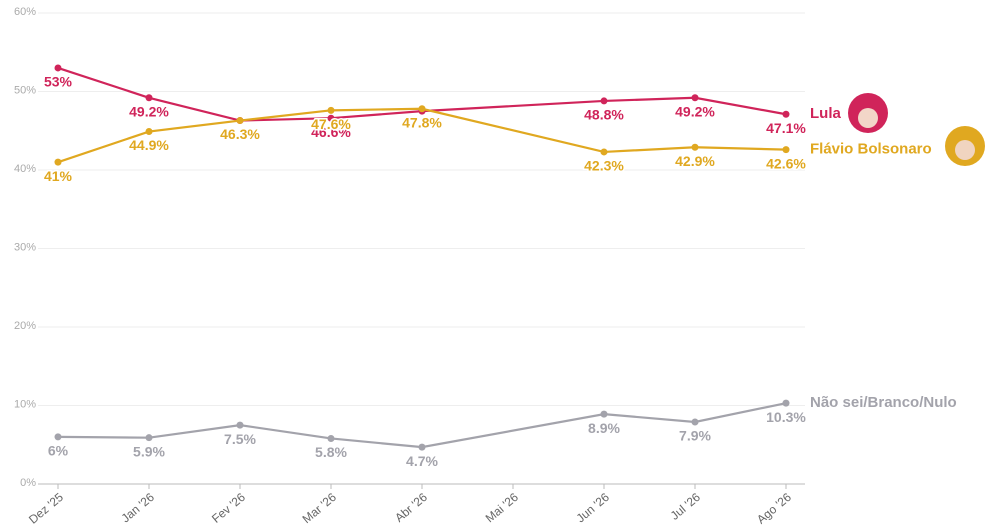 The height and width of the screenshot is (532, 1000). What do you see at coordinates (228, 508) in the screenshot?
I see `x-tick-label: Fev '26` at bounding box center [228, 508].